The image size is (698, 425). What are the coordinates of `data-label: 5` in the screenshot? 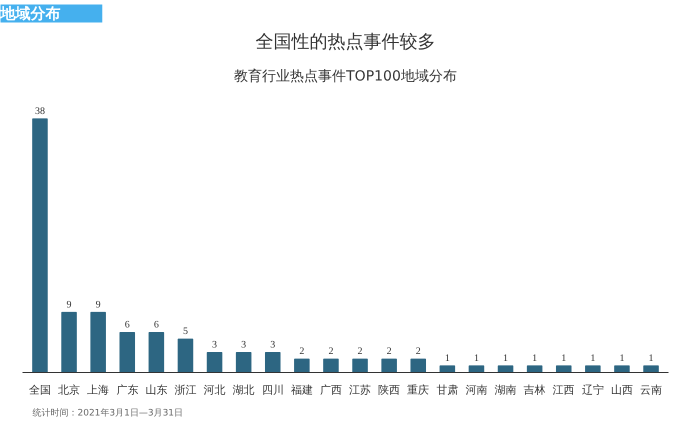 It's located at (185, 332).